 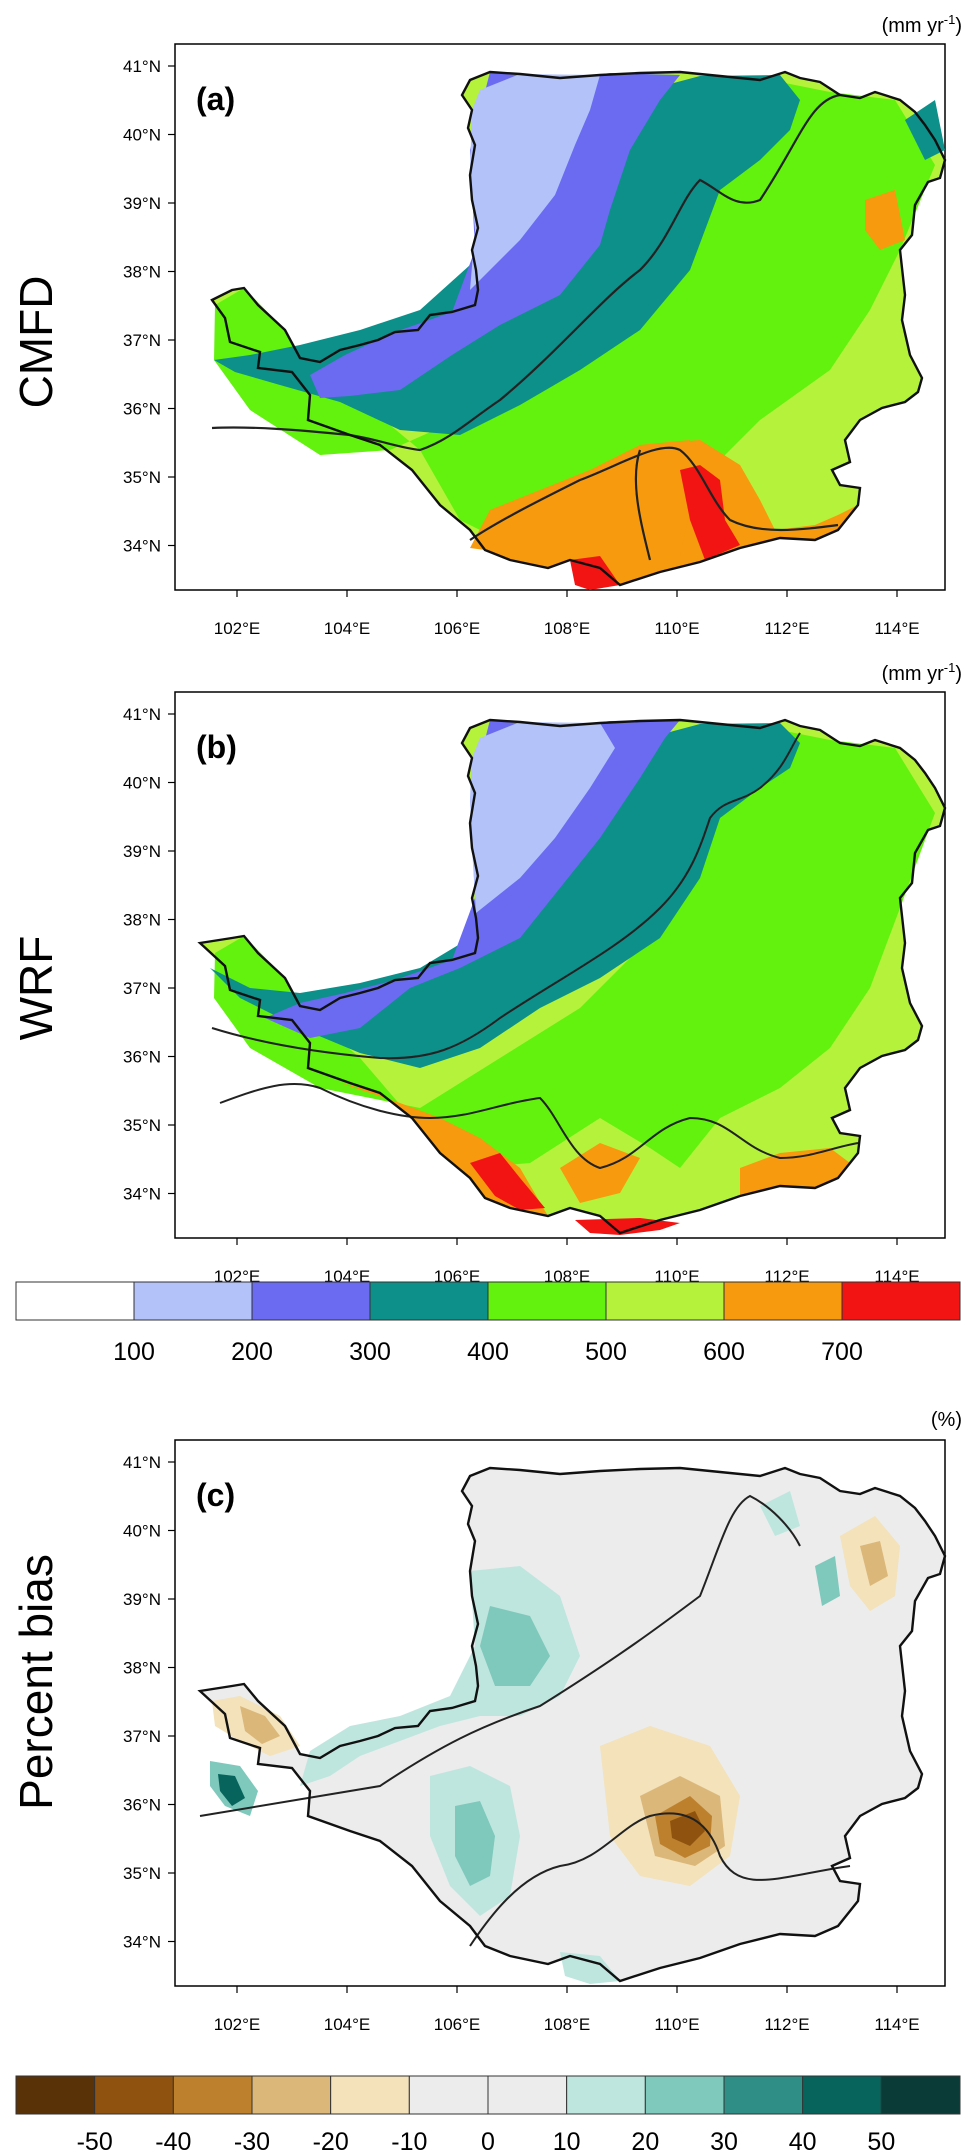 What do you see at coordinates (488, 2115) in the screenshot?
I see `bias-colorbar: -50 -40 -30 -20 -10 0 10 20 30 40 50` at bounding box center [488, 2115].